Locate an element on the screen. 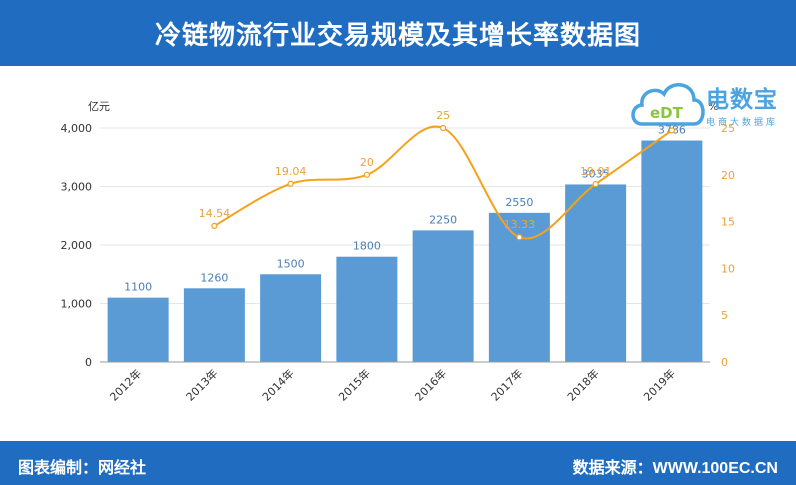 The image size is (796, 485). bar-value-label: 1800 is located at coordinates (367, 246).